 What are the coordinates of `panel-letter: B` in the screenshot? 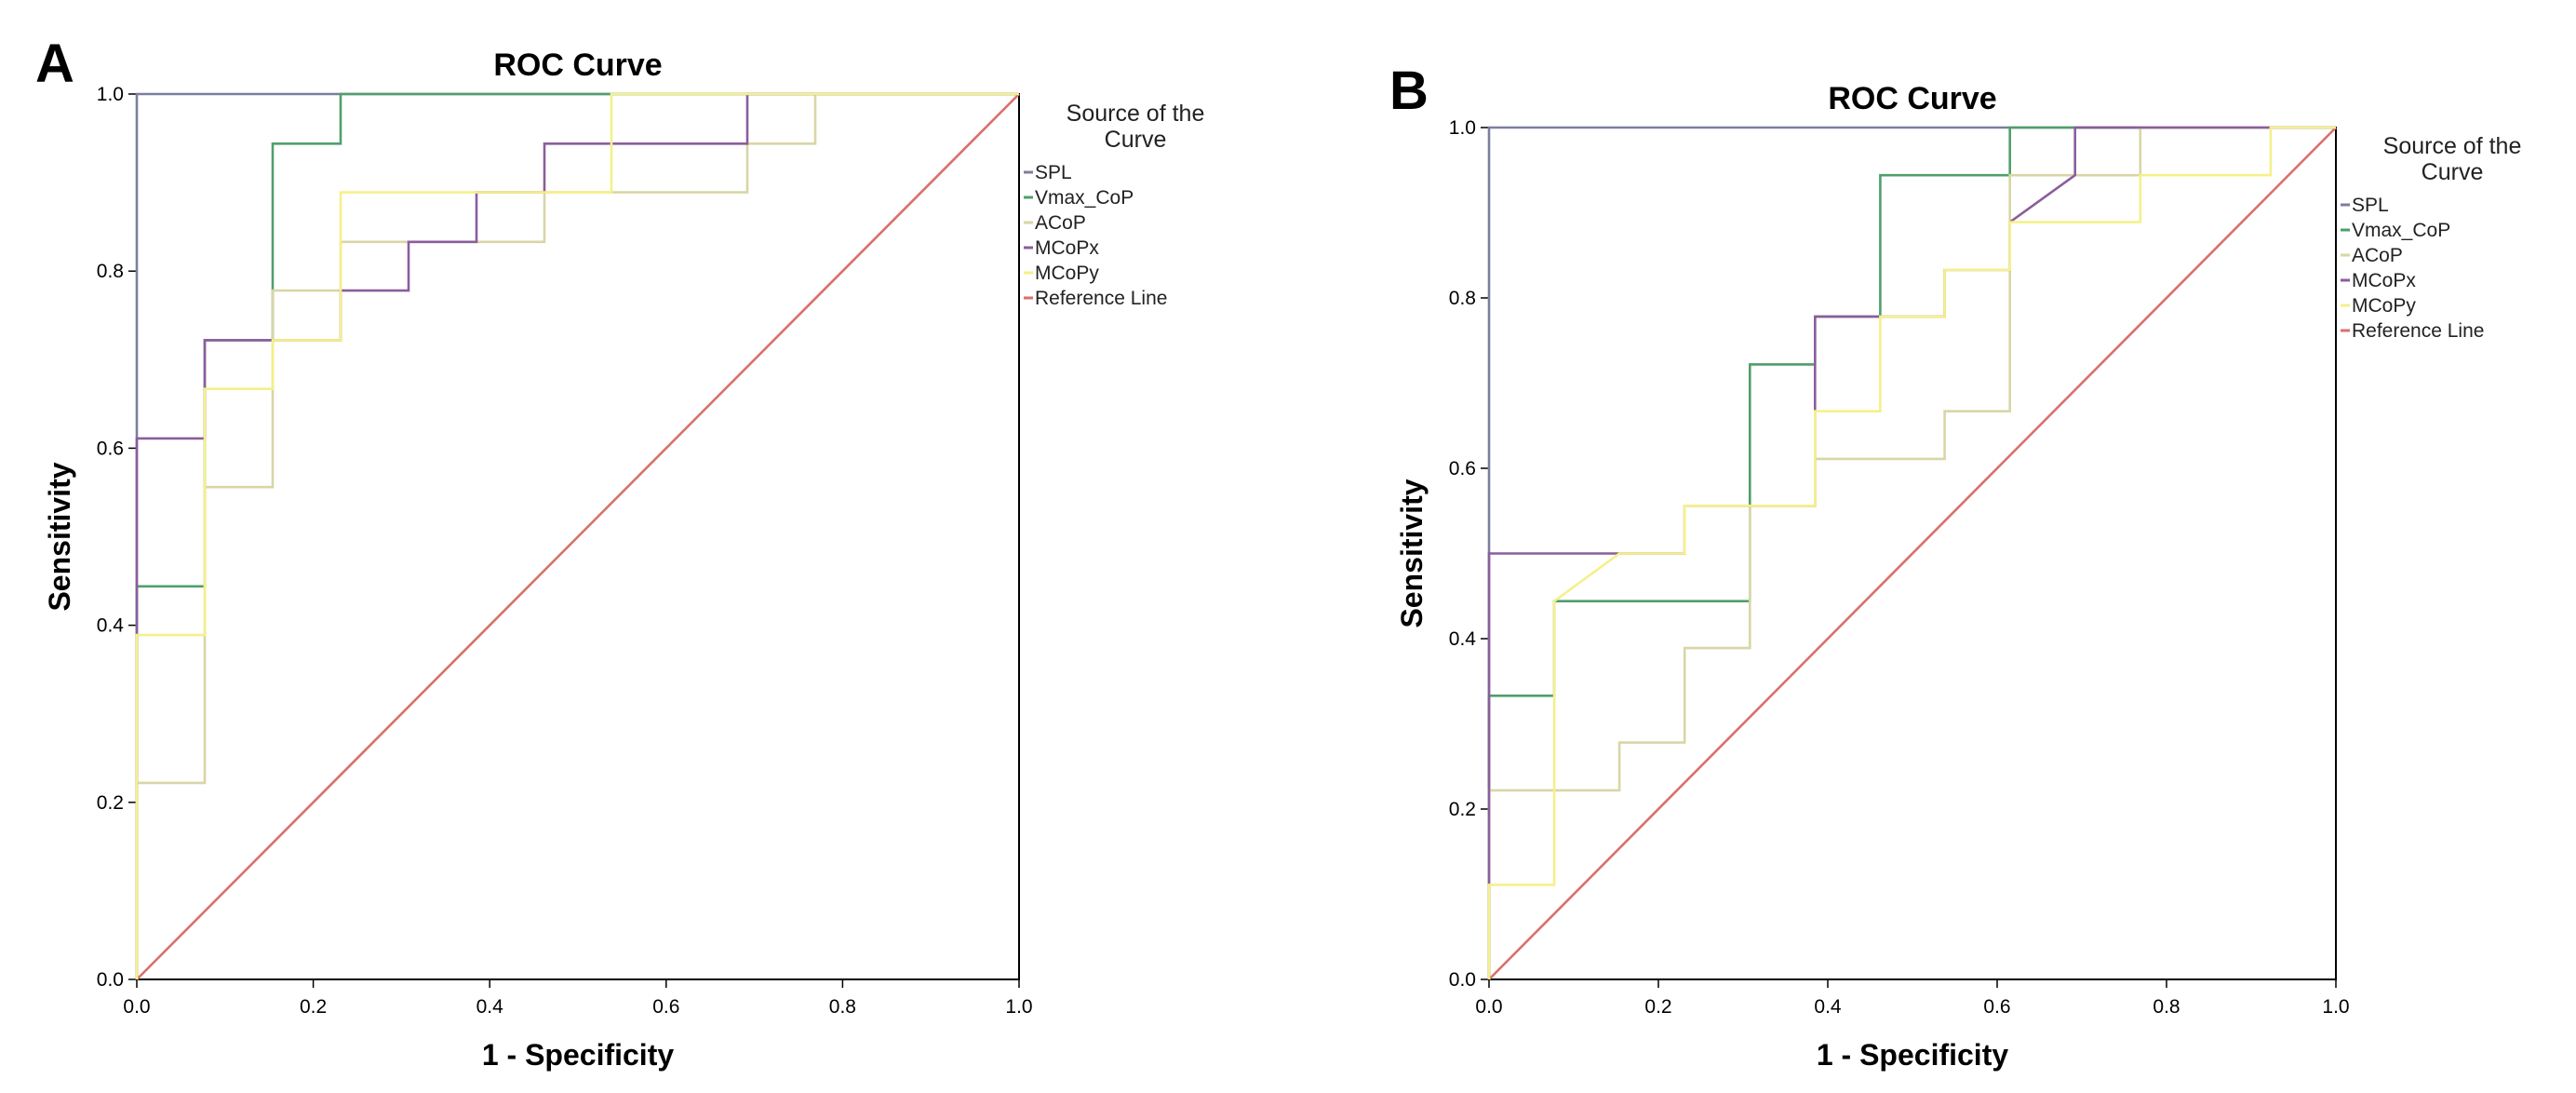 It's located at (1409, 91).